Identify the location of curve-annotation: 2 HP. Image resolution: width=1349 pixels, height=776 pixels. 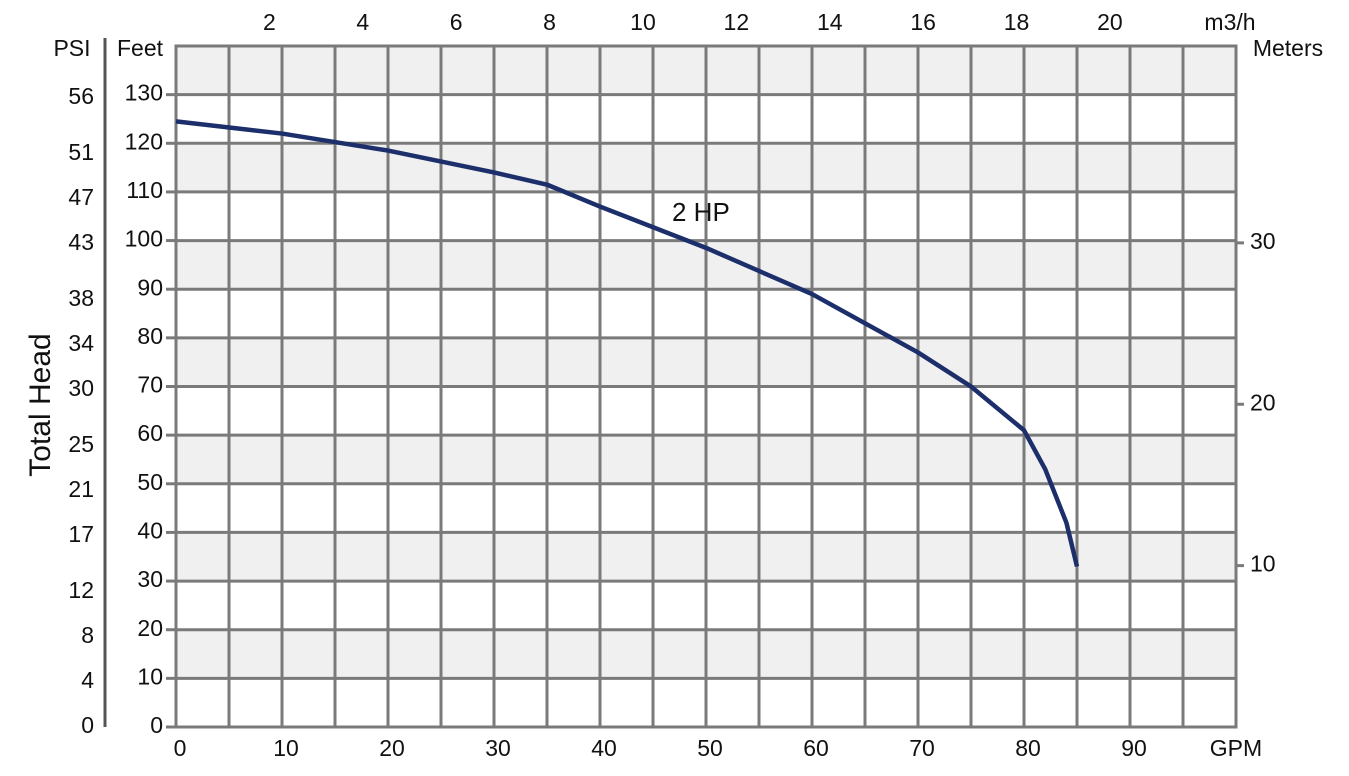
(701, 212).